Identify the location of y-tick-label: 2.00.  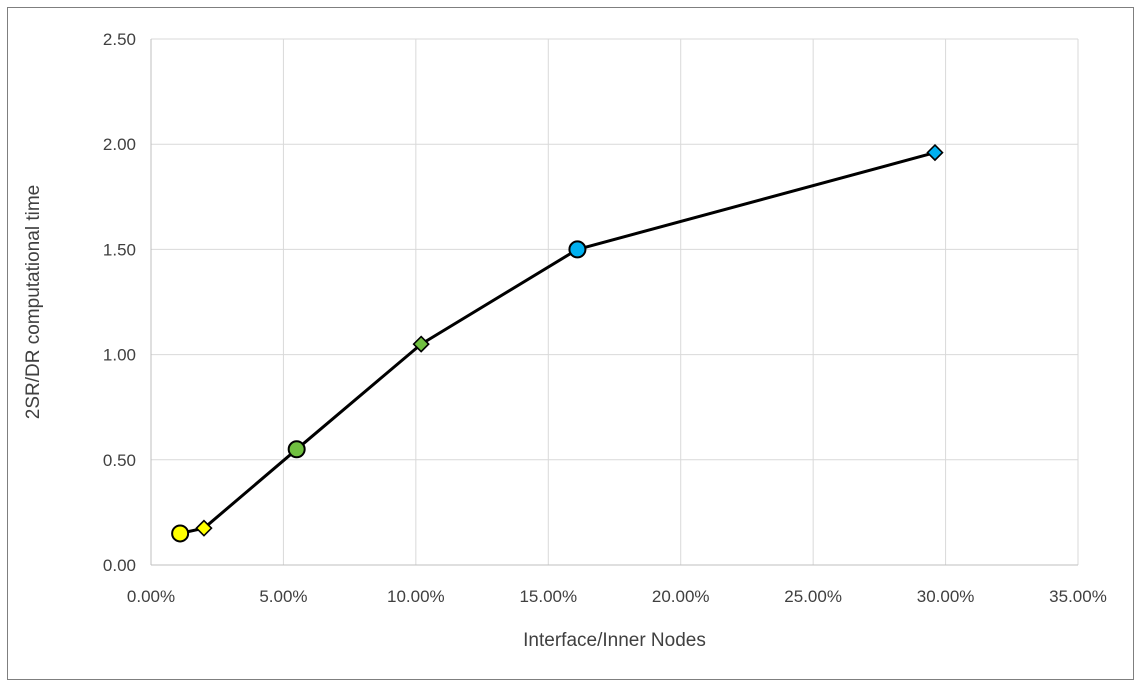
(119, 144).